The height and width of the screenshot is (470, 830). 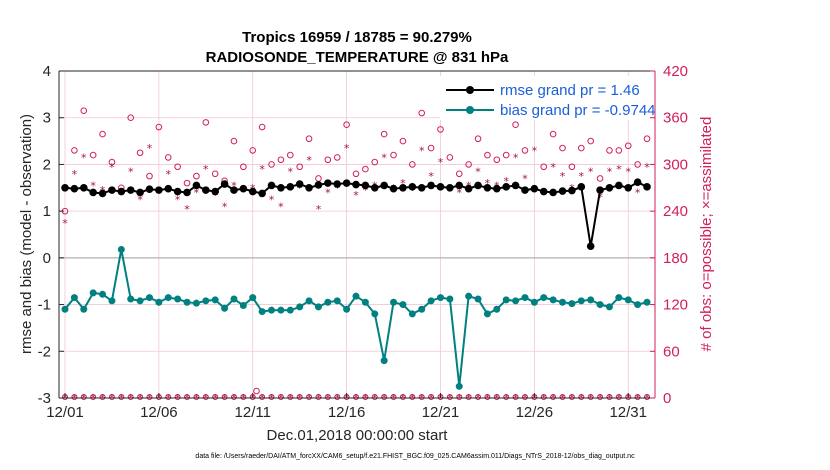 What do you see at coordinates (671, 351) in the screenshot?
I see `y-right-tick-label-1: 60` at bounding box center [671, 351].